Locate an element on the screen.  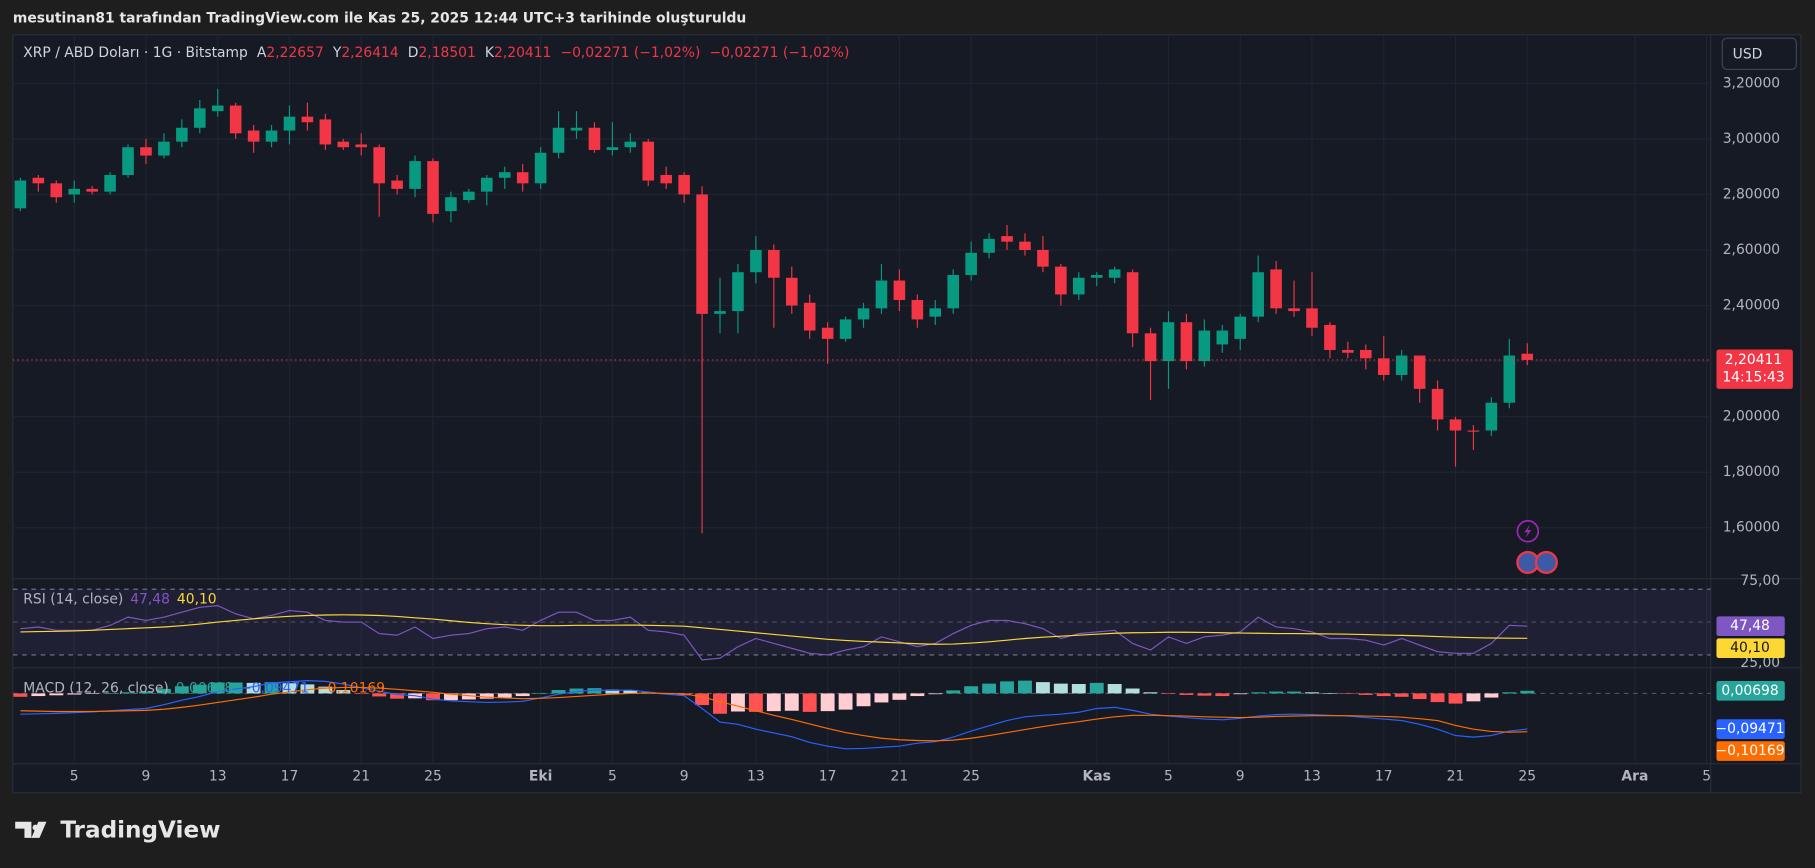
y-tick-label: 1,60000 is located at coordinates (1751, 528).